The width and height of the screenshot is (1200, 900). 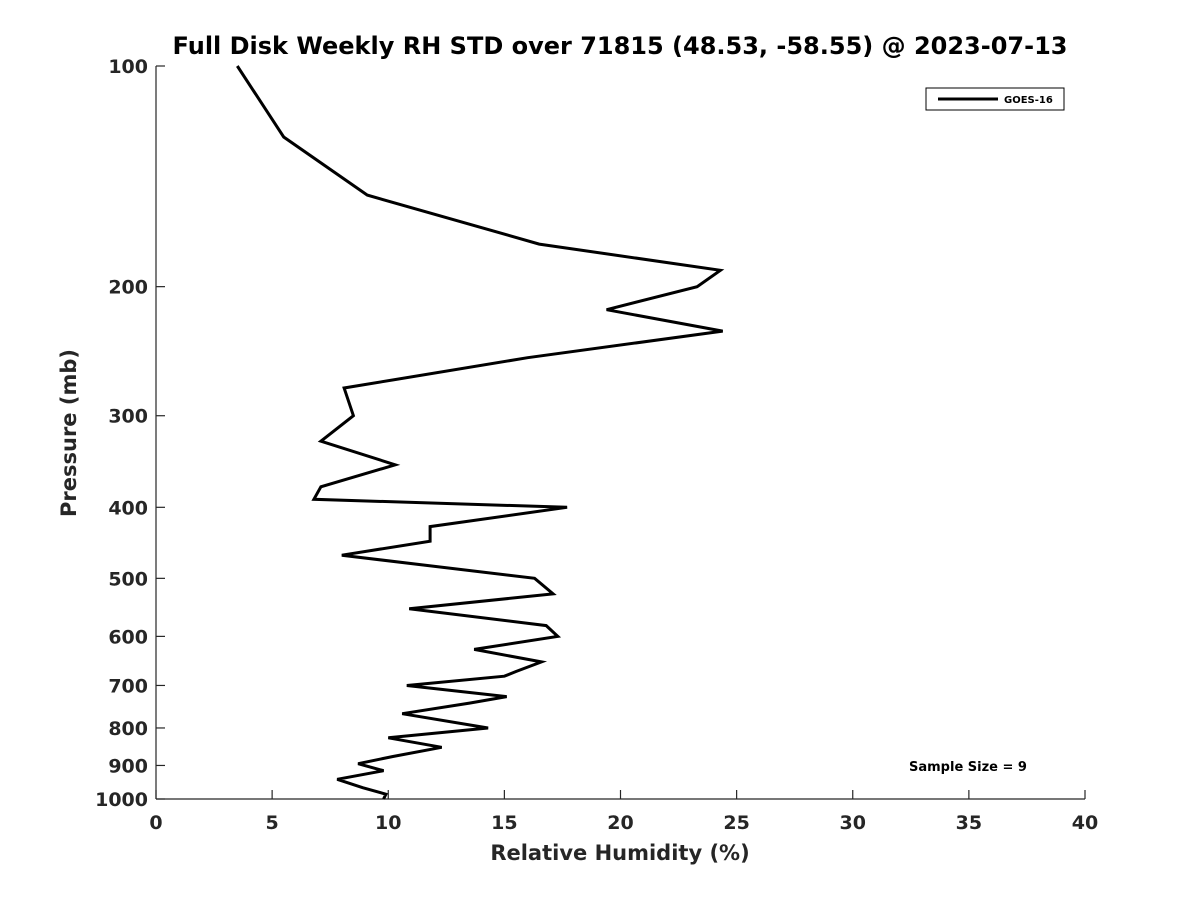 I want to click on y-tick-label: 800, so click(x=128, y=729).